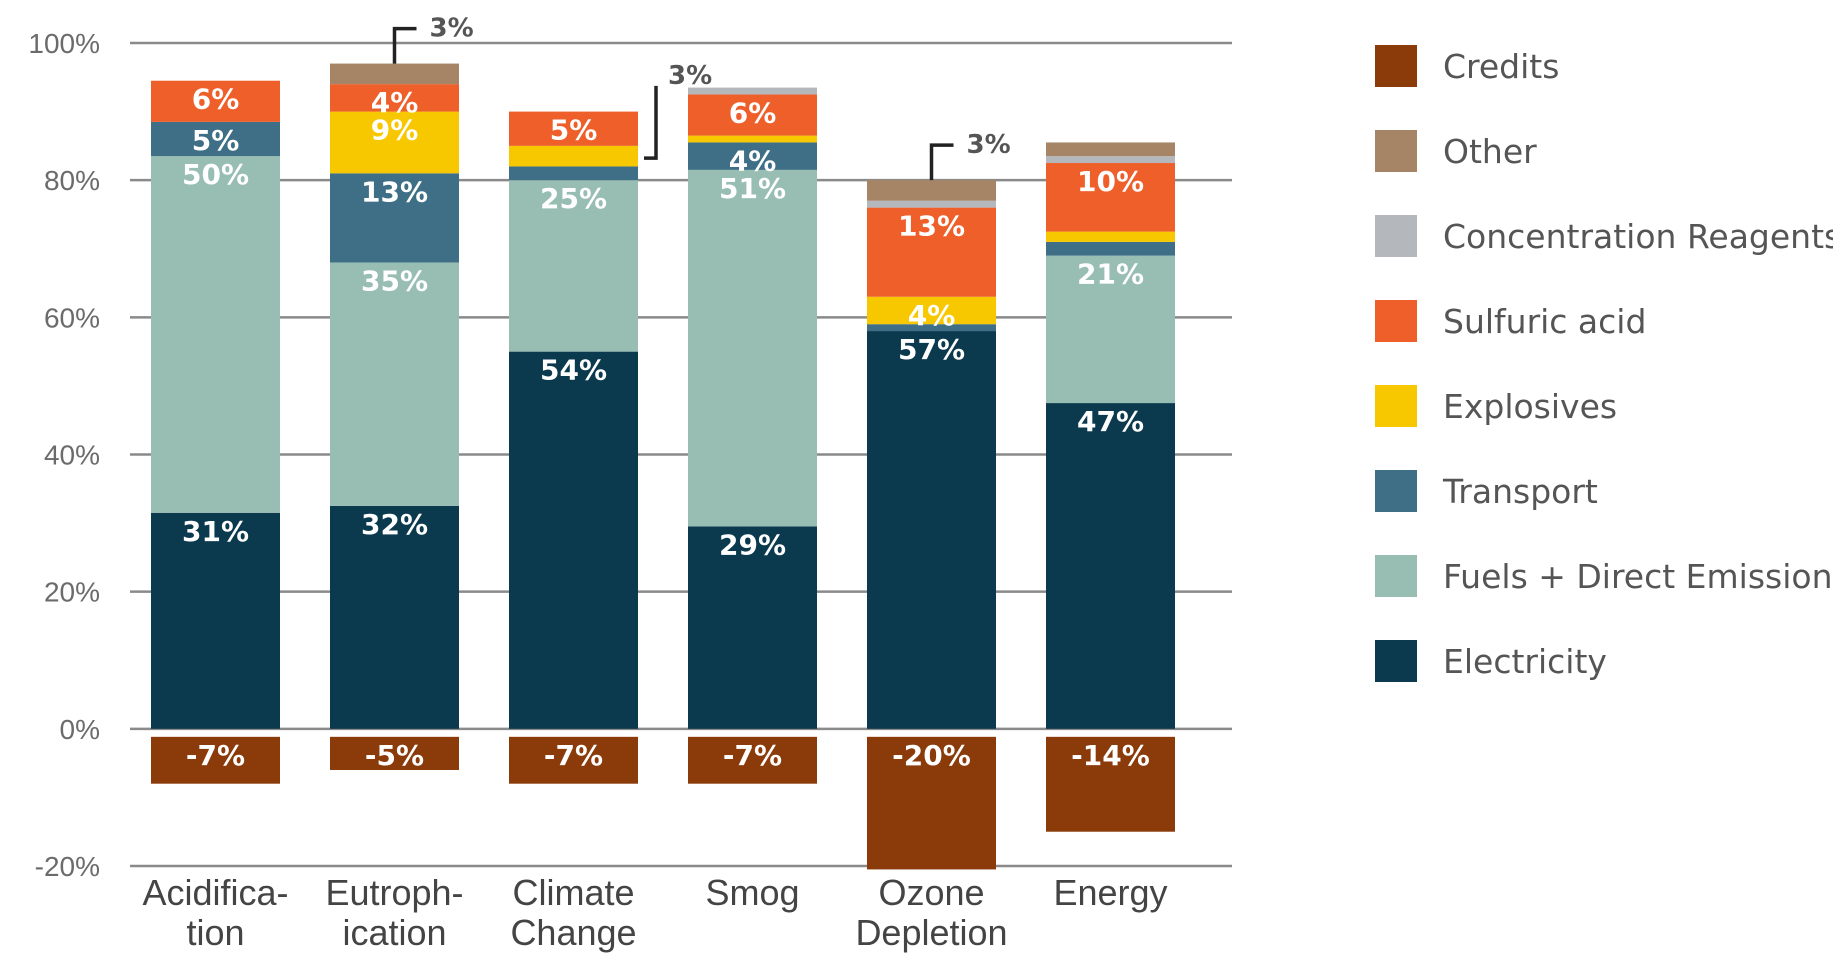 The height and width of the screenshot is (960, 1833). I want to click on x-category-label: Energy, so click(1110, 892).